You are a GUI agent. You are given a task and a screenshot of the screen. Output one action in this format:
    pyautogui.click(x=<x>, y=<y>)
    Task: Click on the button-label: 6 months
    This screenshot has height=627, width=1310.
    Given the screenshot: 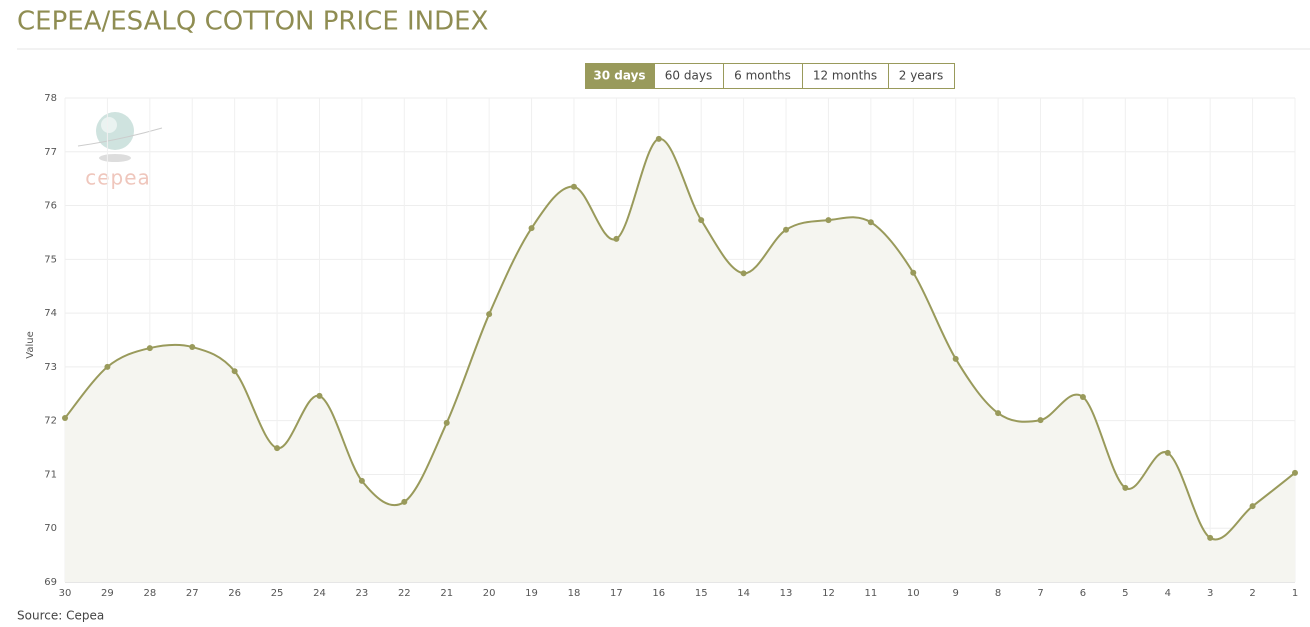 What is the action you would take?
    pyautogui.click(x=762, y=76)
    